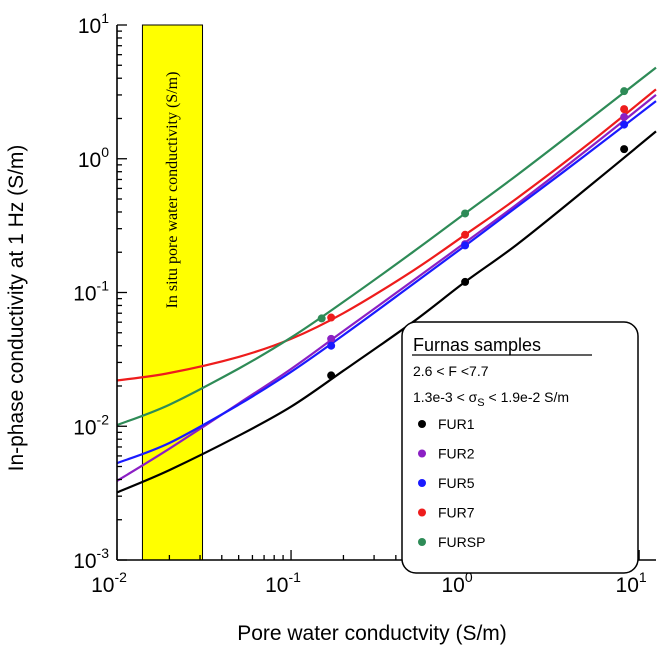  What do you see at coordinates (456, 483) in the screenshot?
I see `legend-label-fur5: FUR5` at bounding box center [456, 483].